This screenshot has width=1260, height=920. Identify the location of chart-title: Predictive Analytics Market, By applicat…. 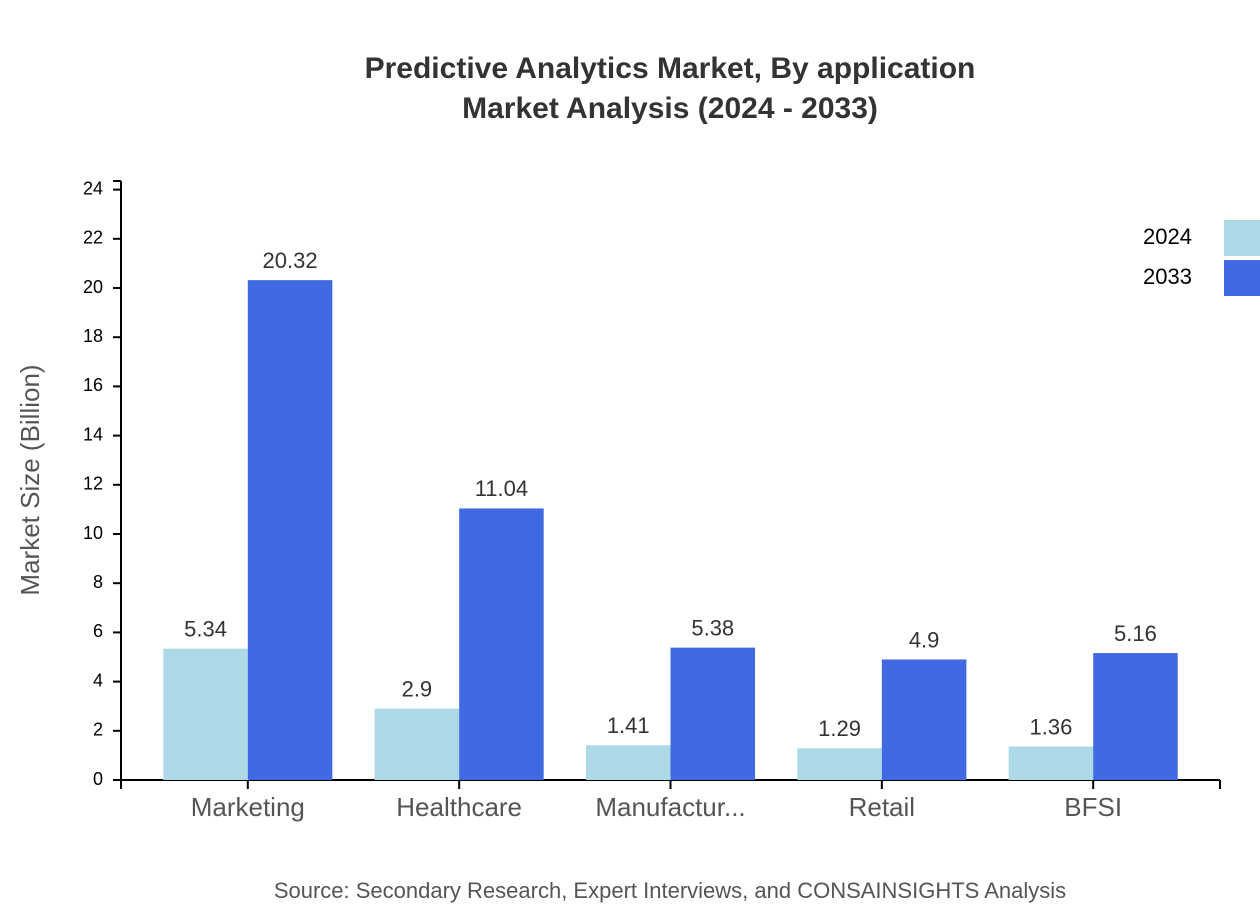
(670, 68).